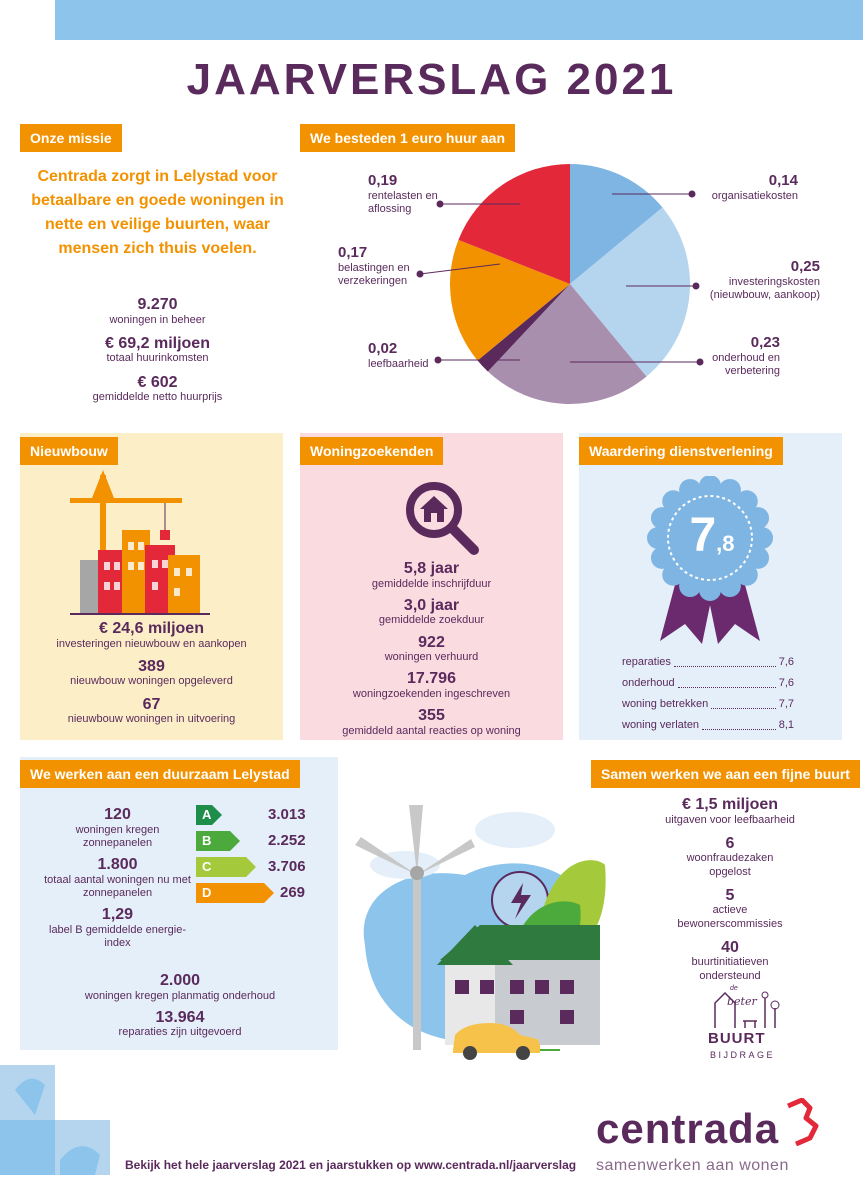  I want to click on energy-label-count: 3.706, so click(287, 866).